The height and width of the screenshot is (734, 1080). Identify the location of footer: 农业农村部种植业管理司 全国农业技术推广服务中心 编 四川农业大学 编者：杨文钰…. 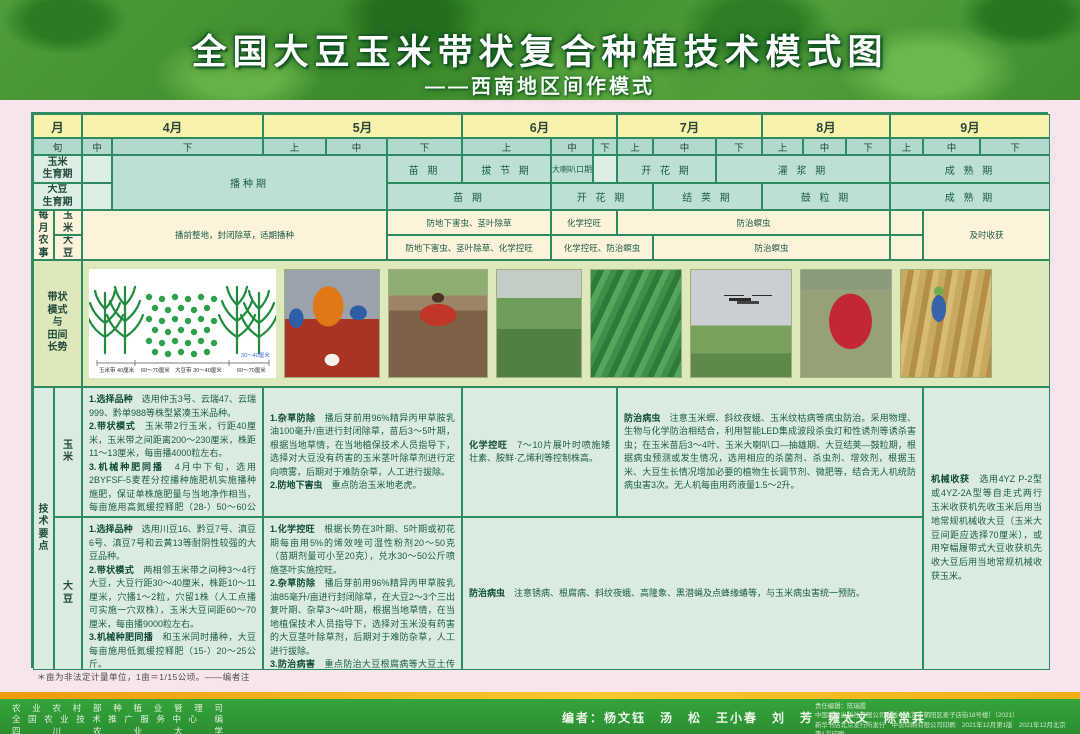
(540, 716).